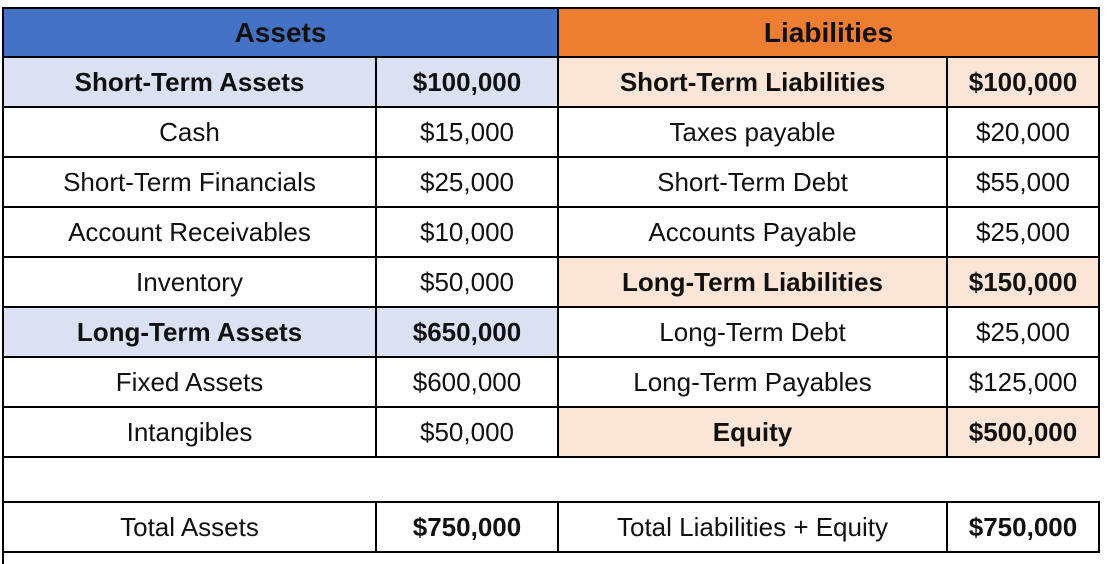 This screenshot has width=1111, height=564. What do you see at coordinates (753, 183) in the screenshot?
I see `liability-item-label: Short-Term Debt` at bounding box center [753, 183].